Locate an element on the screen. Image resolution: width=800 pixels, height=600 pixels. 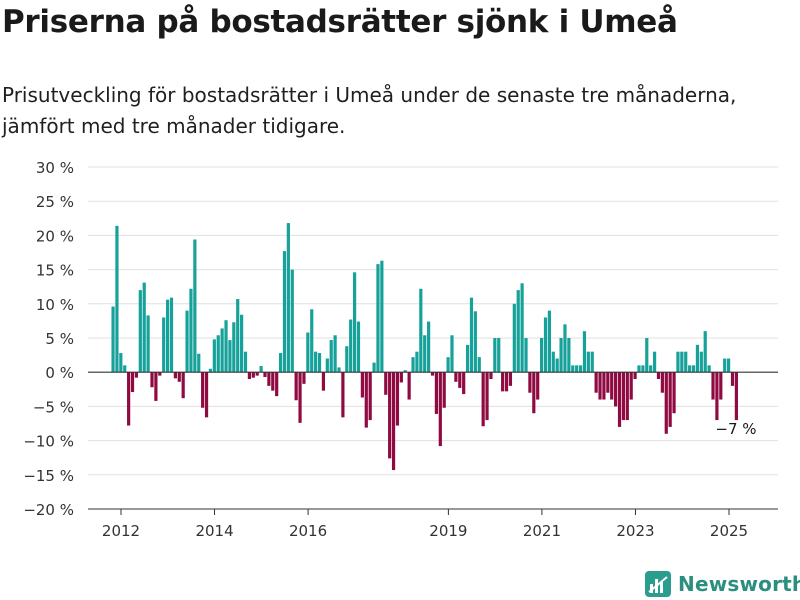
brand-name: Newsworthy is located at coordinates (739, 584).